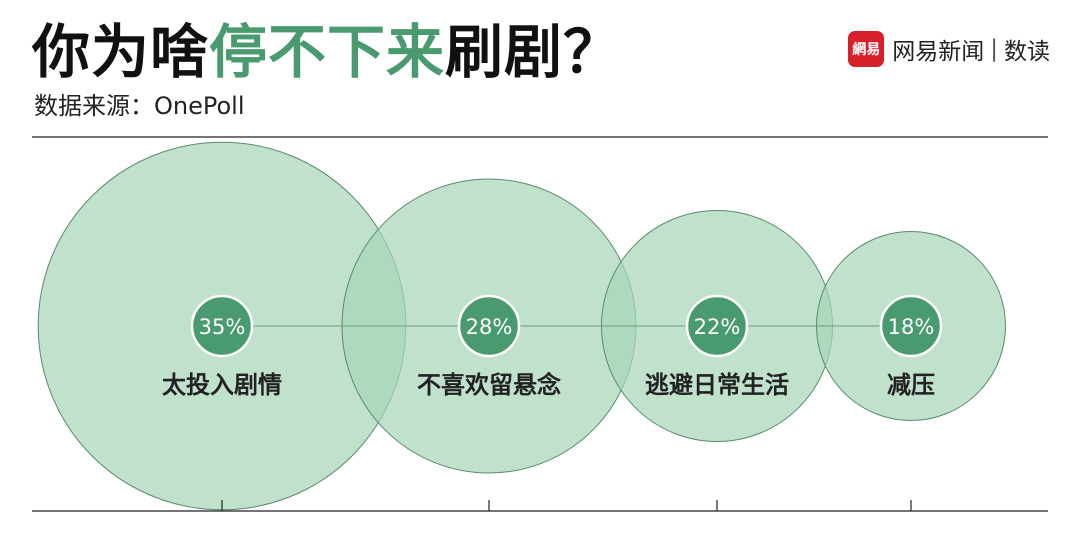  What do you see at coordinates (866, 49) in the screenshot?
I see `netease-logo-icon: 網易` at bounding box center [866, 49].